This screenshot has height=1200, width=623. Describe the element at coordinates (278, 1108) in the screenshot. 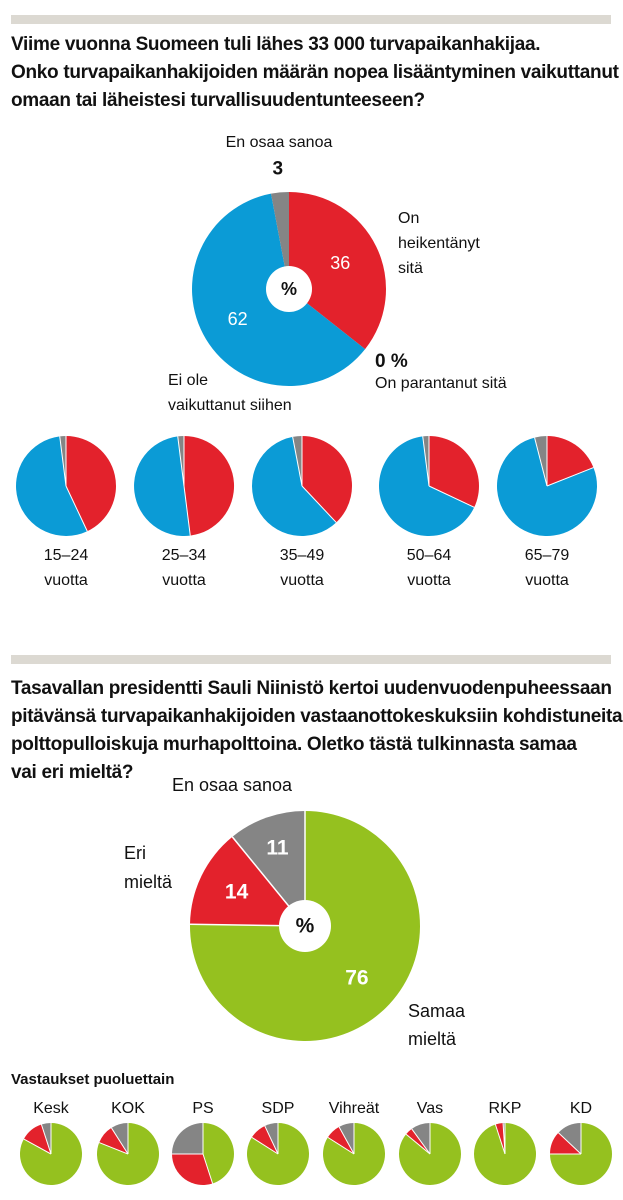

I see `party-label: SDP` at that location.